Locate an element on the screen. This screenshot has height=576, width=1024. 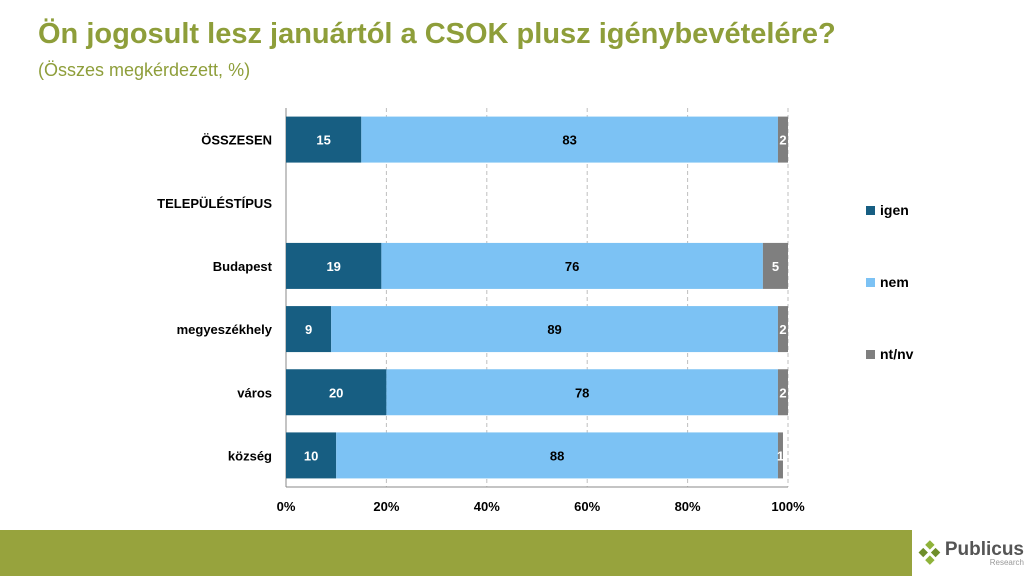
legend-label: nt/nv is located at coordinates (897, 354).